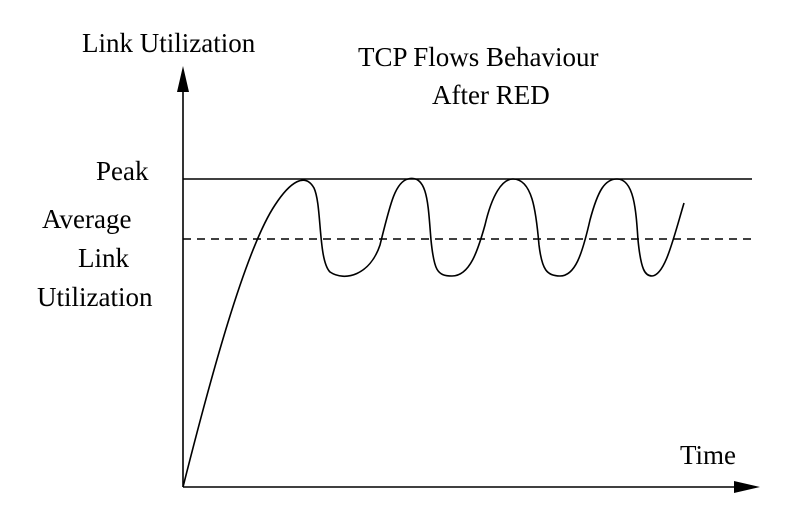  What do you see at coordinates (103, 258) in the screenshot?
I see `average-label-line-2: Link` at bounding box center [103, 258].